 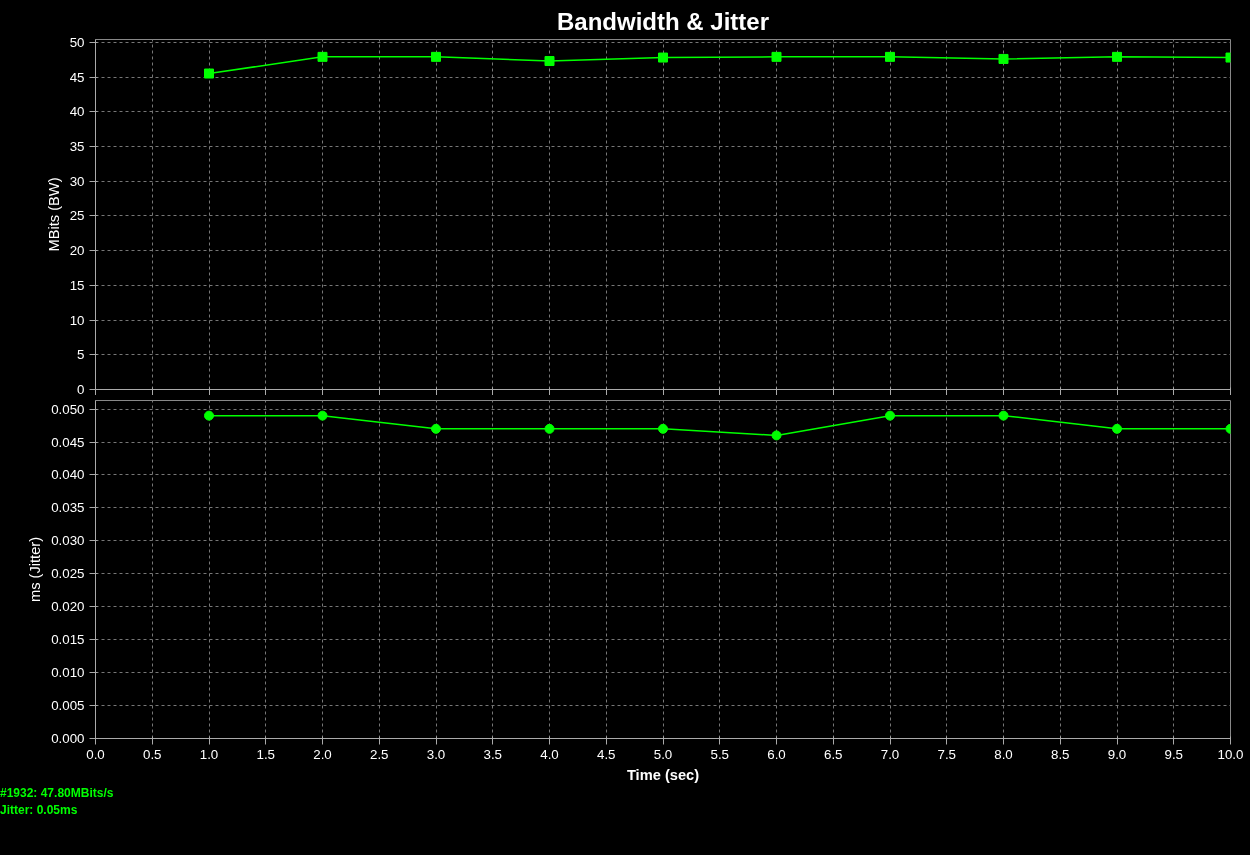 I want to click on x-tick-label: 3.5, so click(x=493, y=754).